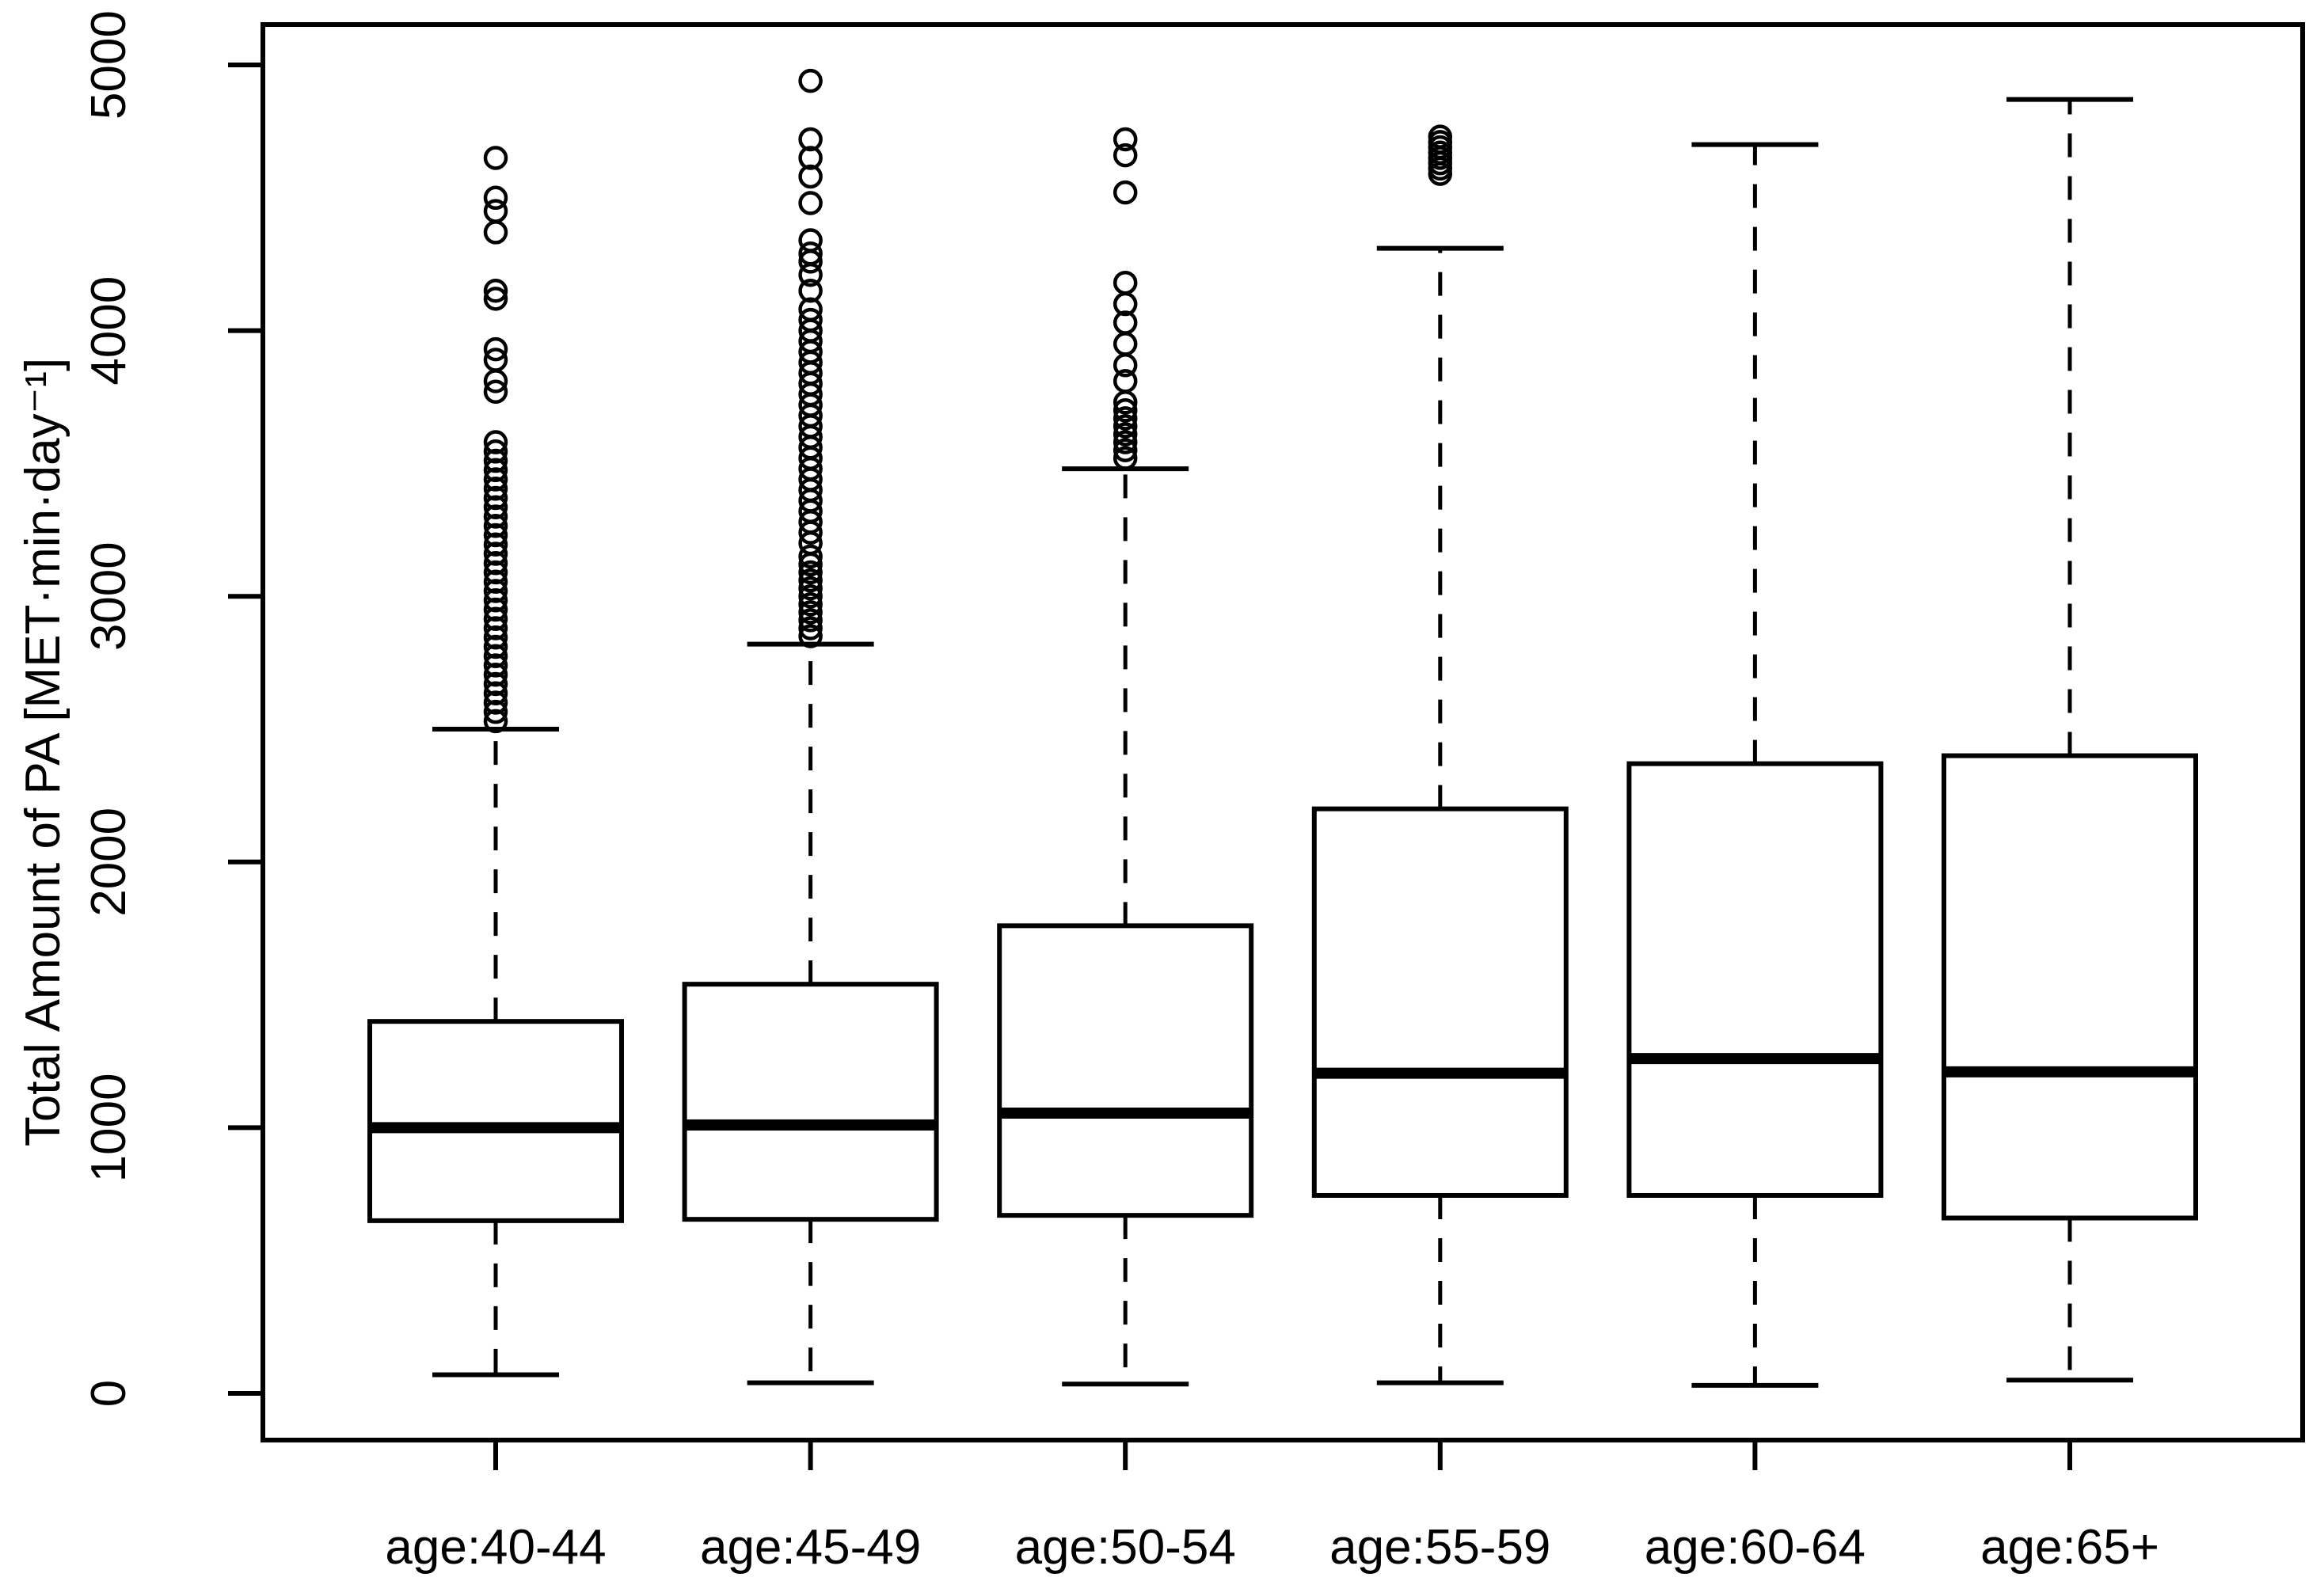 Image resolution: width=2324 pixels, height=1581 pixels. Describe the element at coordinates (109, 331) in the screenshot. I see `y-tick-label: 4000` at that location.